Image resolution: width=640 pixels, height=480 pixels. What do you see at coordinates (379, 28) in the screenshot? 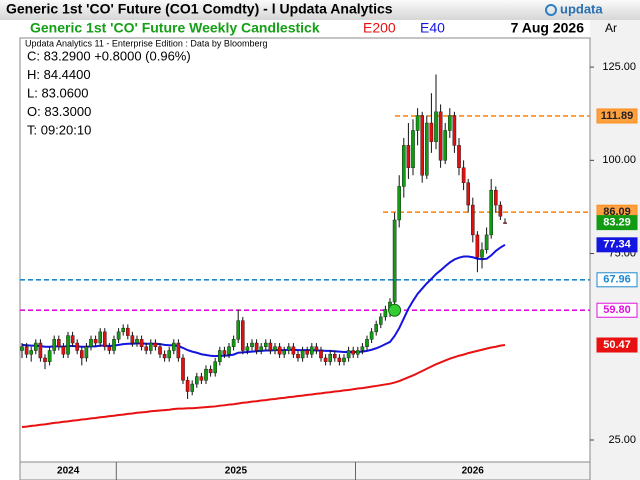
I see `legend-e200: E200` at bounding box center [379, 28].